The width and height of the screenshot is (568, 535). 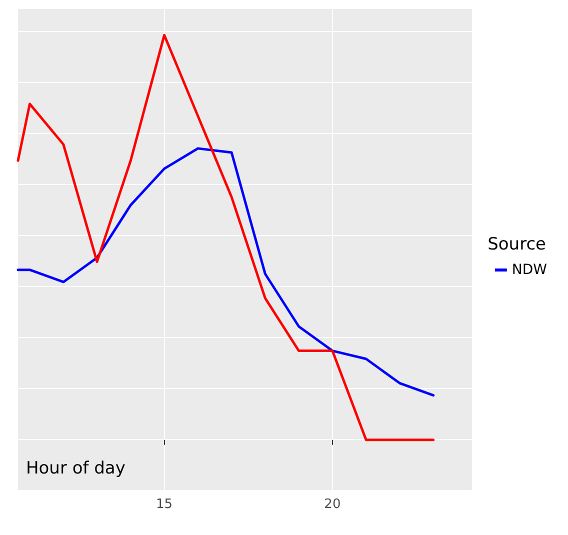 I want to click on x-tick-label: 15, so click(x=164, y=504).